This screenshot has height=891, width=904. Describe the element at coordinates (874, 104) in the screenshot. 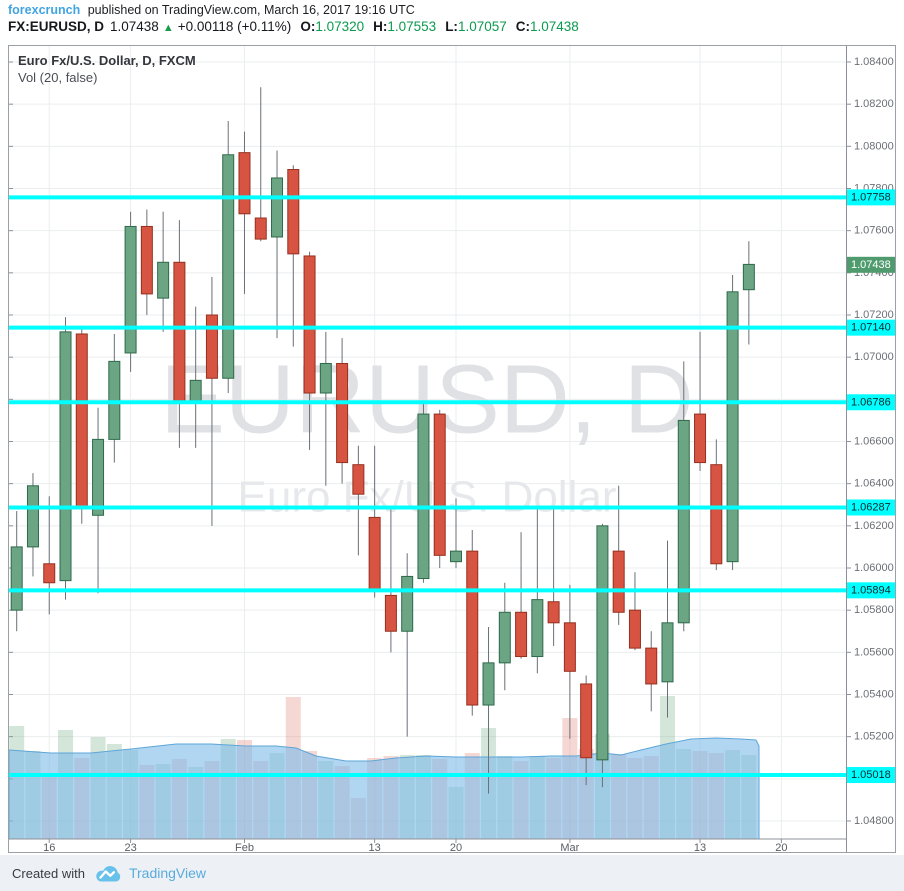

I see `price-tick-label: 1.08200` at that location.